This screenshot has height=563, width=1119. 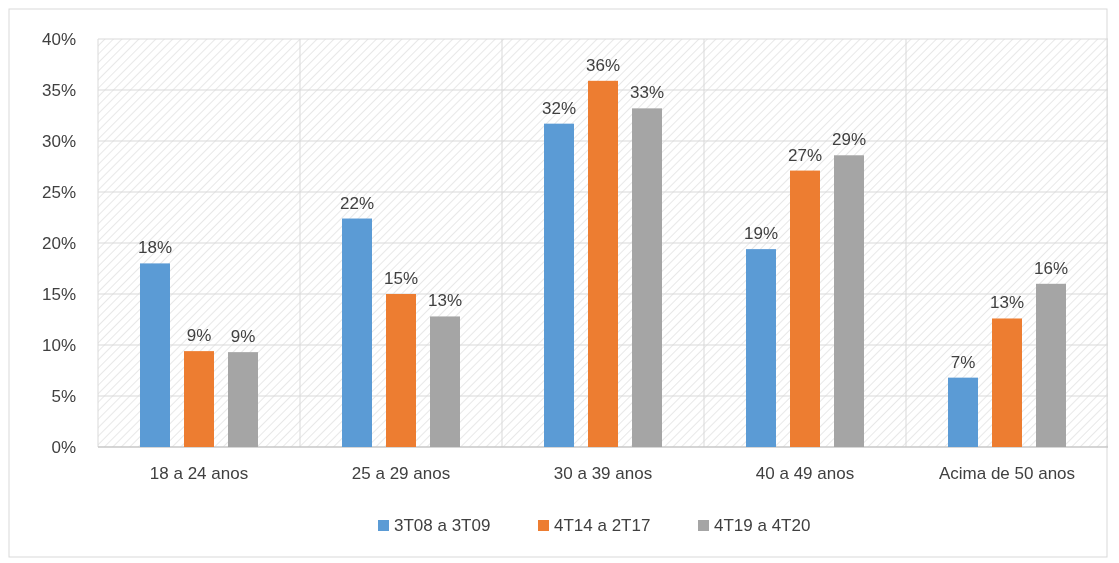 I want to click on data-label: 27%, so click(x=805, y=155).